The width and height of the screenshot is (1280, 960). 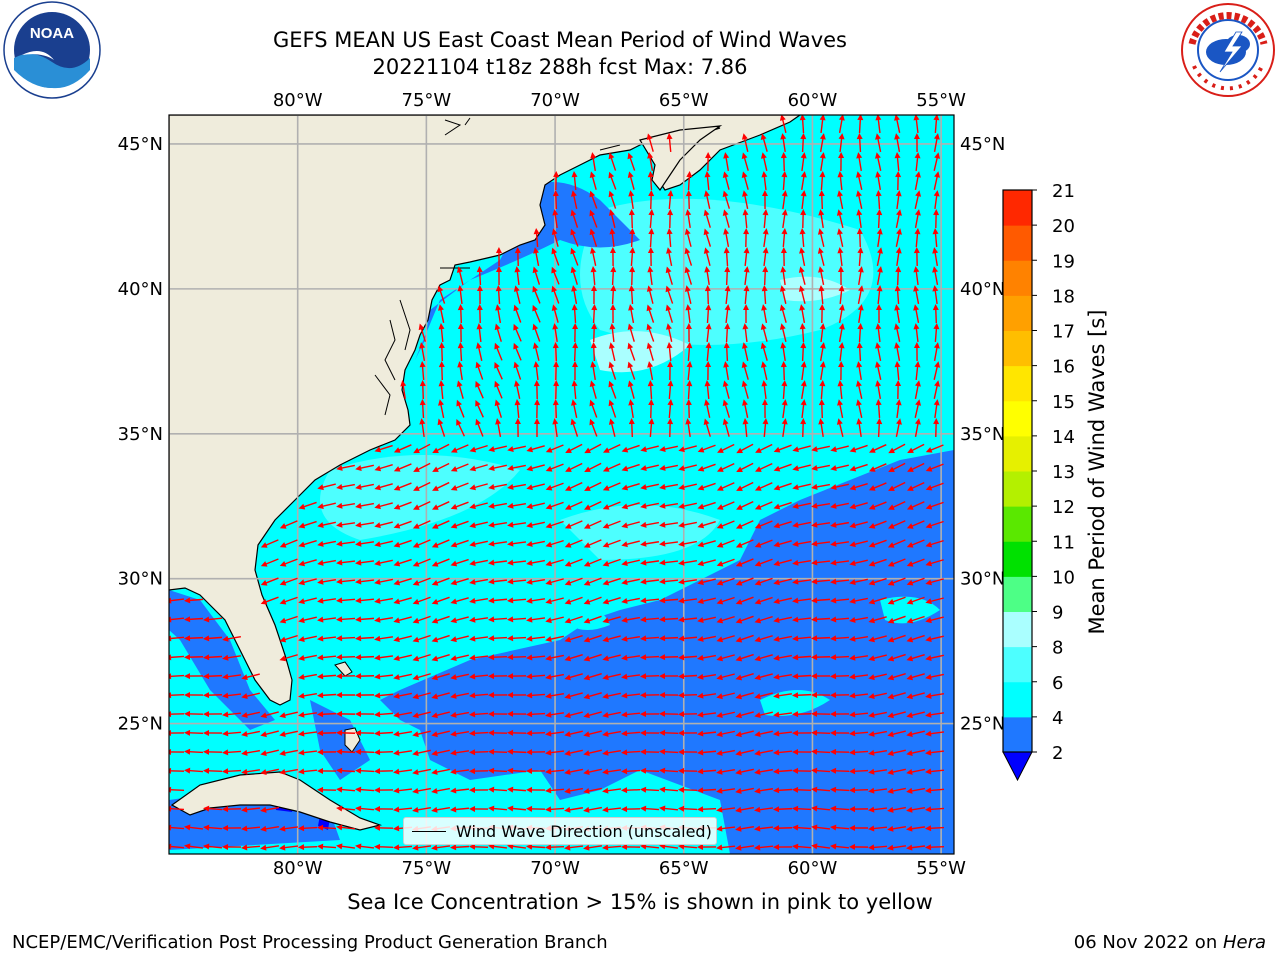 I want to click on period-band-hole, so click(x=910, y=610).